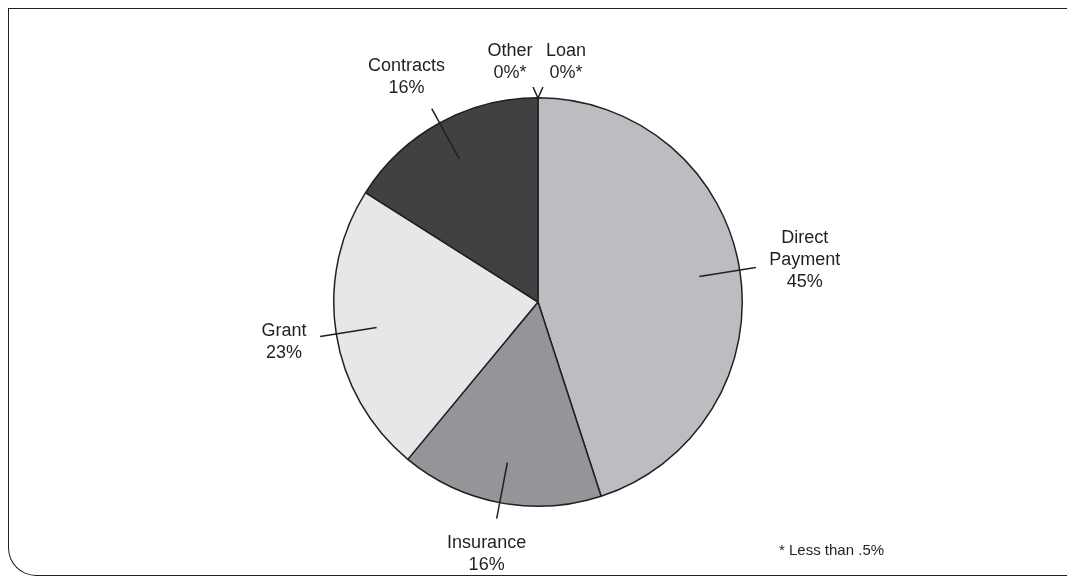  I want to click on text: * Less than .5%, so click(832, 550).